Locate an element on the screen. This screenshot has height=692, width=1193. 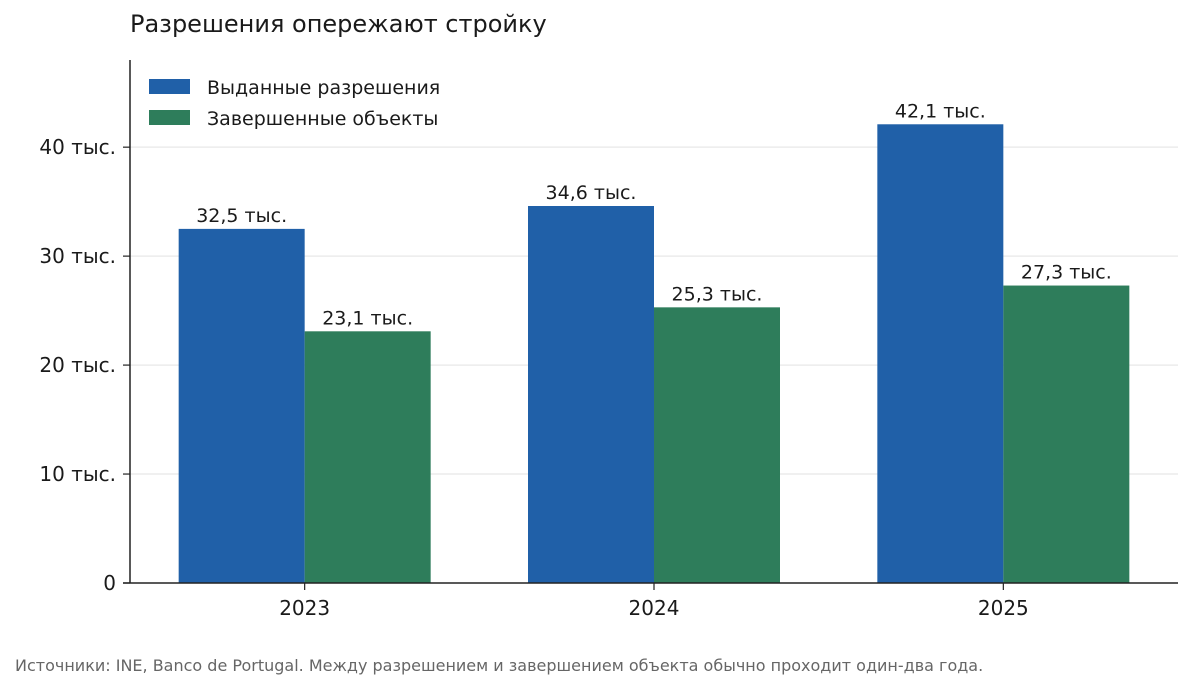
y-tick-label: 10 тыс. is located at coordinates (77, 474).